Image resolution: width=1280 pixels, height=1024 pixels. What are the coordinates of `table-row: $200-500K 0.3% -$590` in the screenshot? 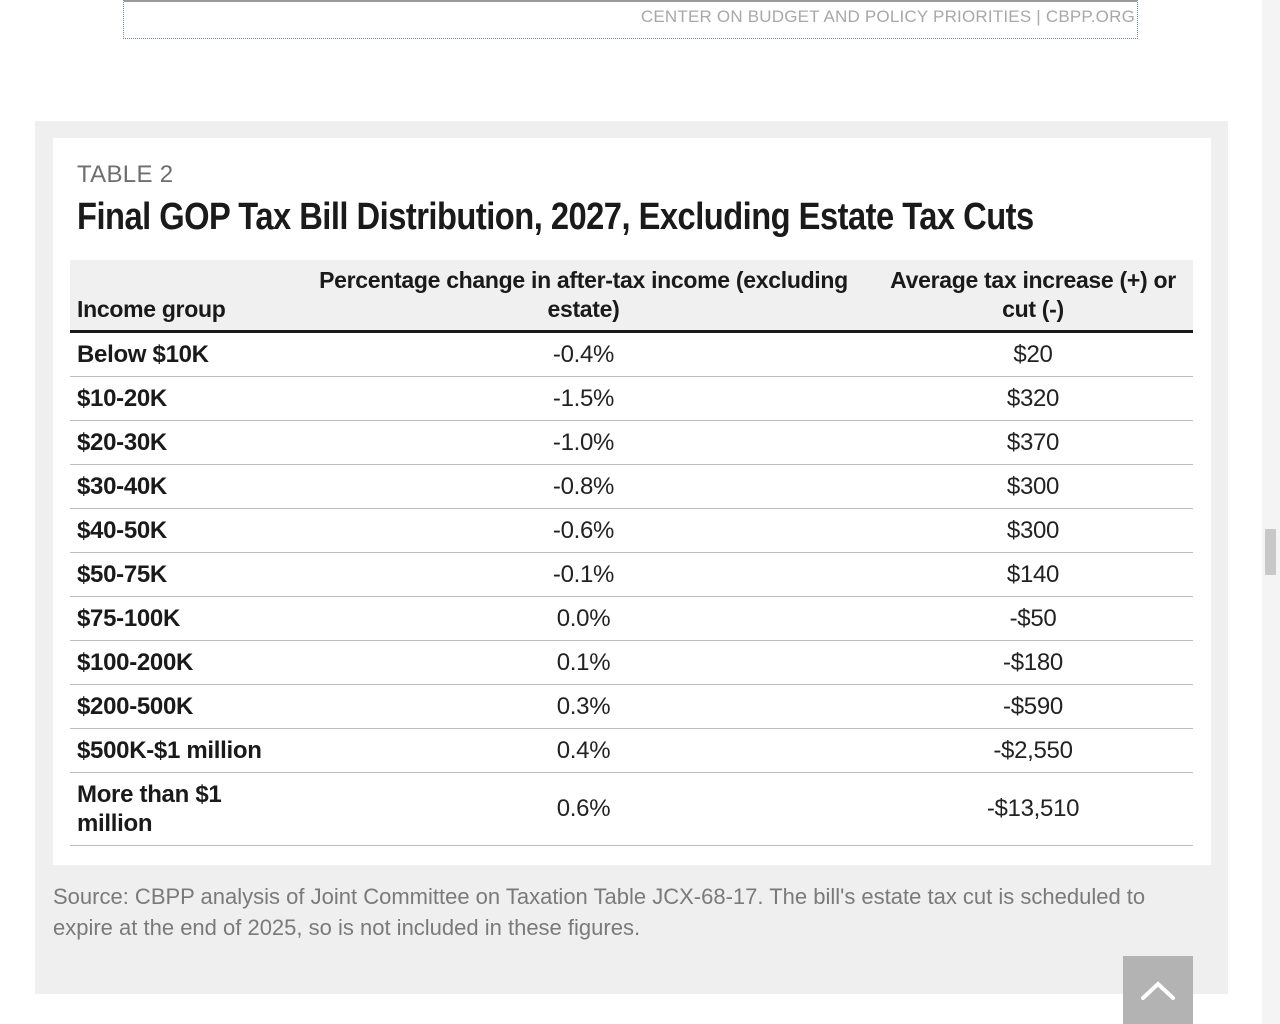 It's located at (631, 706).